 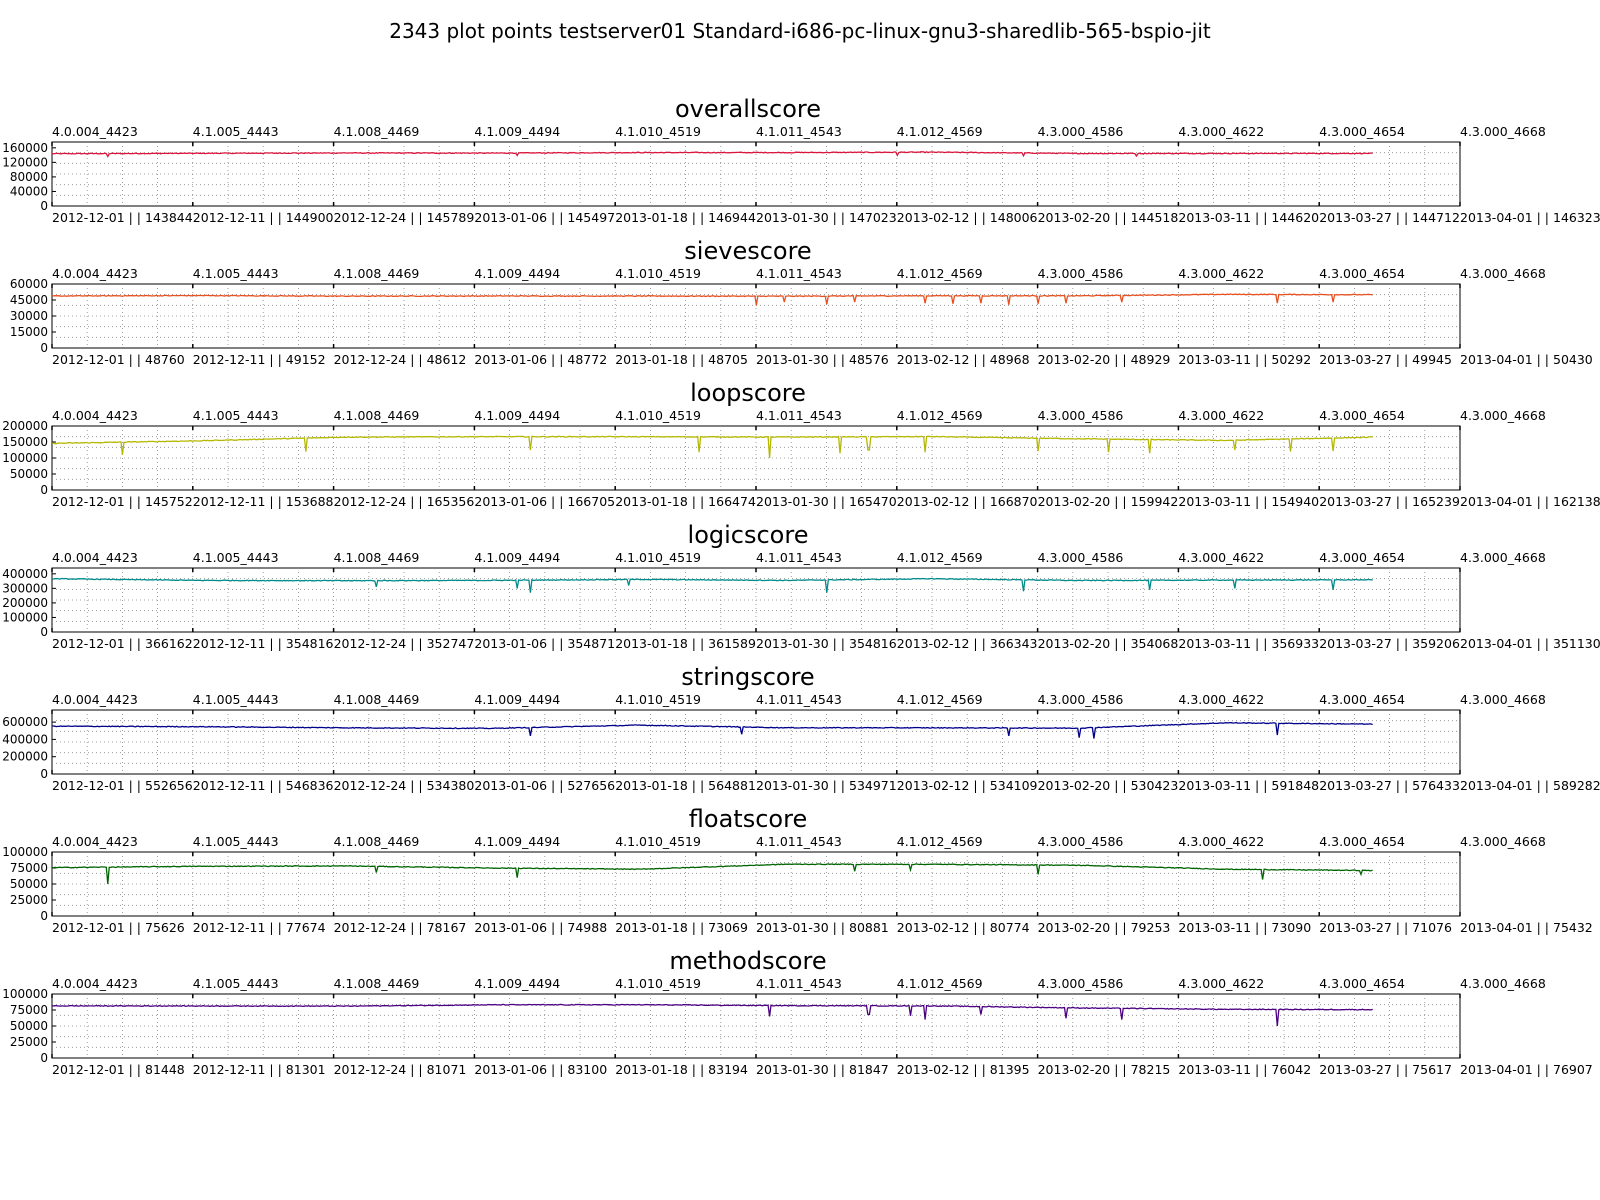 I want to click on bottom-tick-label: 2012-12-11 | | 49152, so click(x=259, y=359).